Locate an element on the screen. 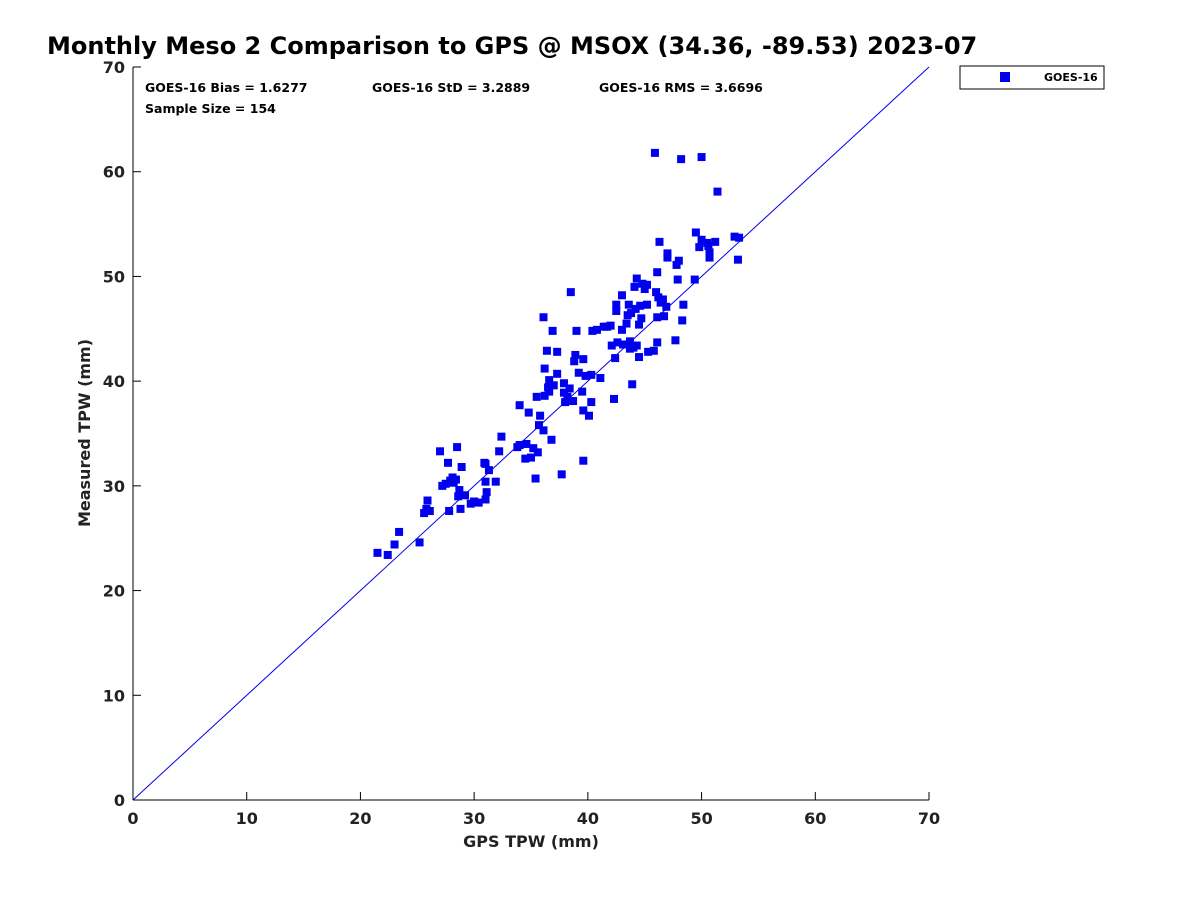  y-tick-label: 60 is located at coordinates (114, 172).